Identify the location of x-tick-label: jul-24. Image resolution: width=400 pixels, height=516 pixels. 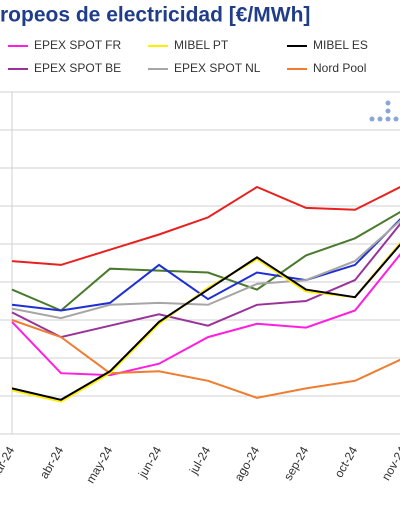
(199, 461).